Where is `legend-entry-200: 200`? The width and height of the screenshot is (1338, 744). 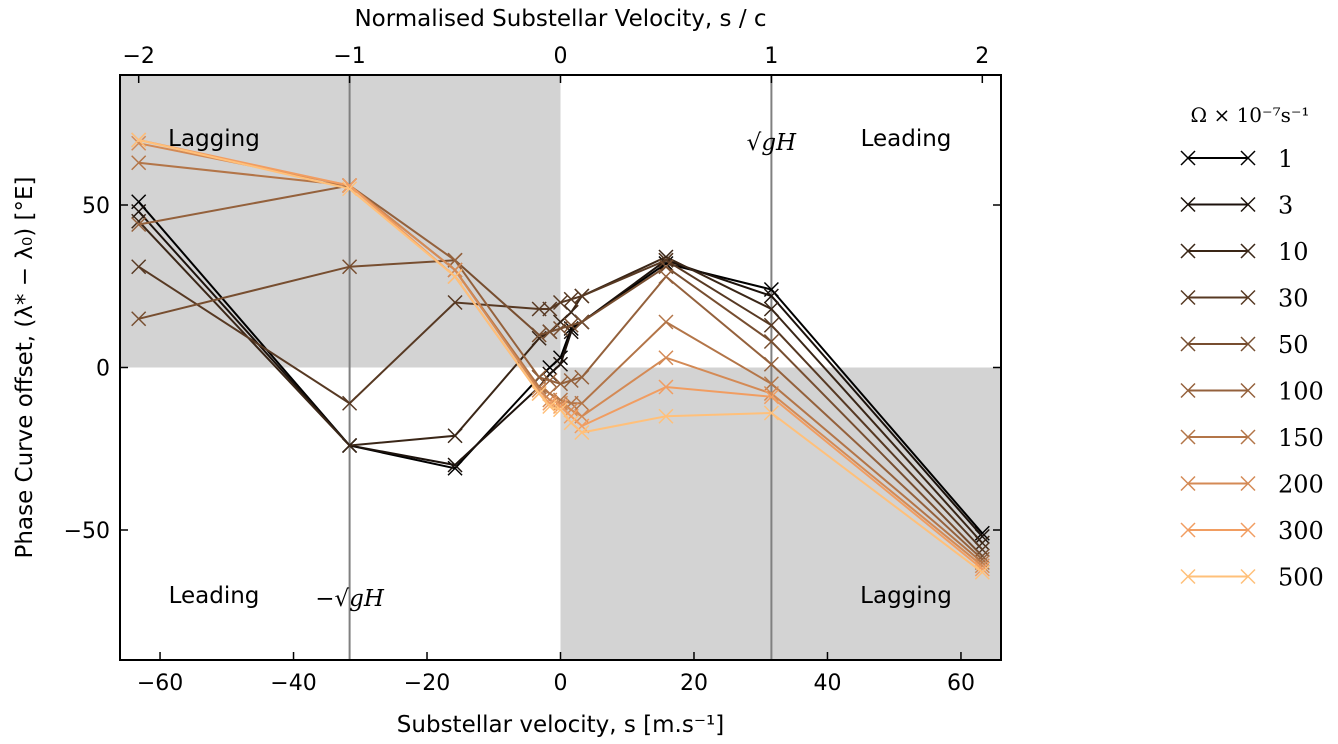
legend-entry-200: 200 is located at coordinates (1252, 485).